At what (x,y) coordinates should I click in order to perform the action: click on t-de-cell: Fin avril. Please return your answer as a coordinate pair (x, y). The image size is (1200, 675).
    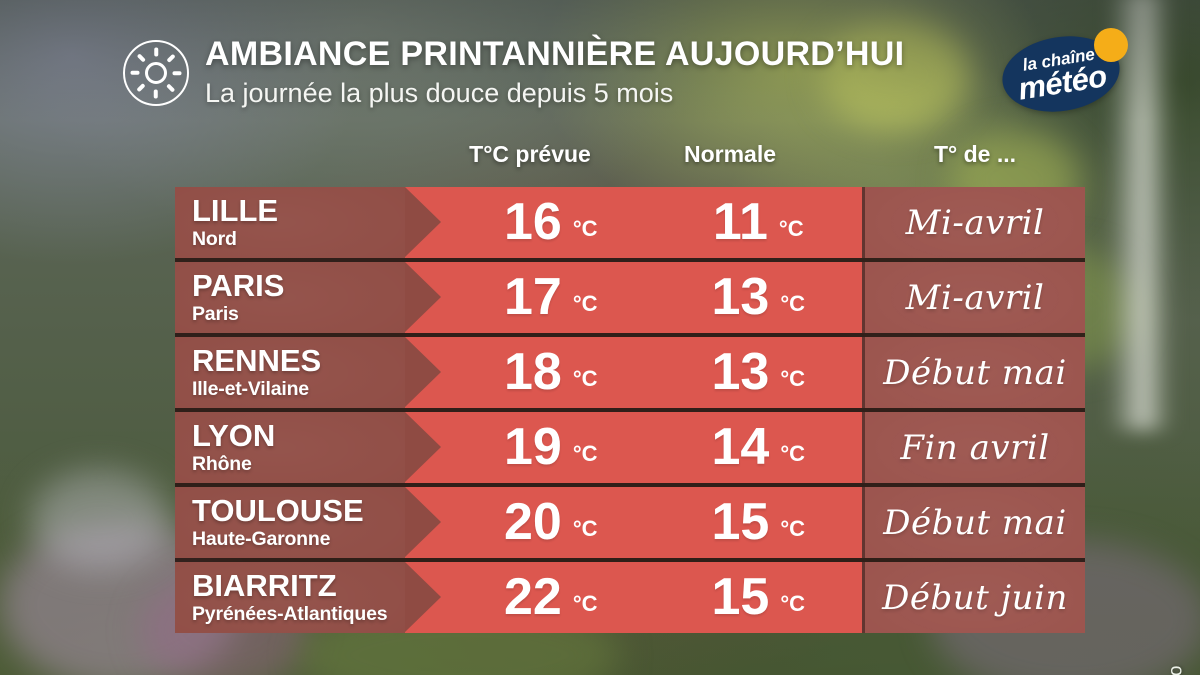
    Looking at the image, I should click on (973, 447).